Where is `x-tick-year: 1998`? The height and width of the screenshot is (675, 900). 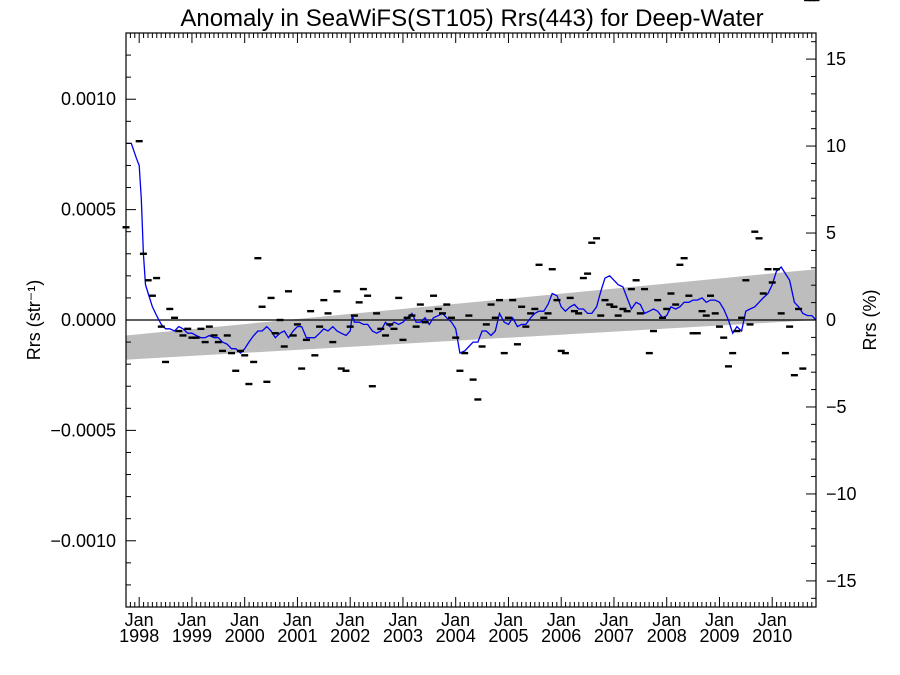 x-tick-year: 1998 is located at coordinates (139, 636).